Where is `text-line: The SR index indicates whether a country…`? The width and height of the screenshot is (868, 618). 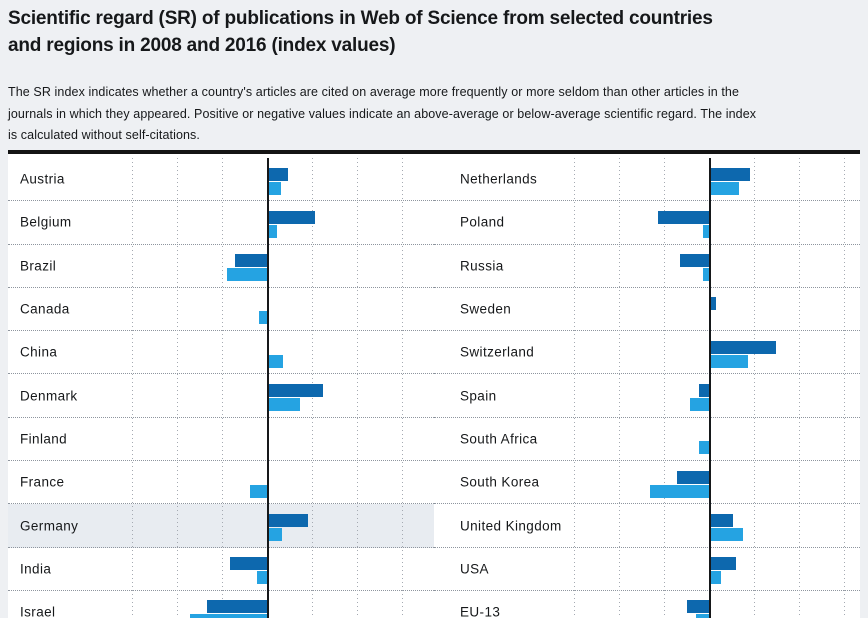 text-line: The SR index indicates whether a country… is located at coordinates (374, 92).